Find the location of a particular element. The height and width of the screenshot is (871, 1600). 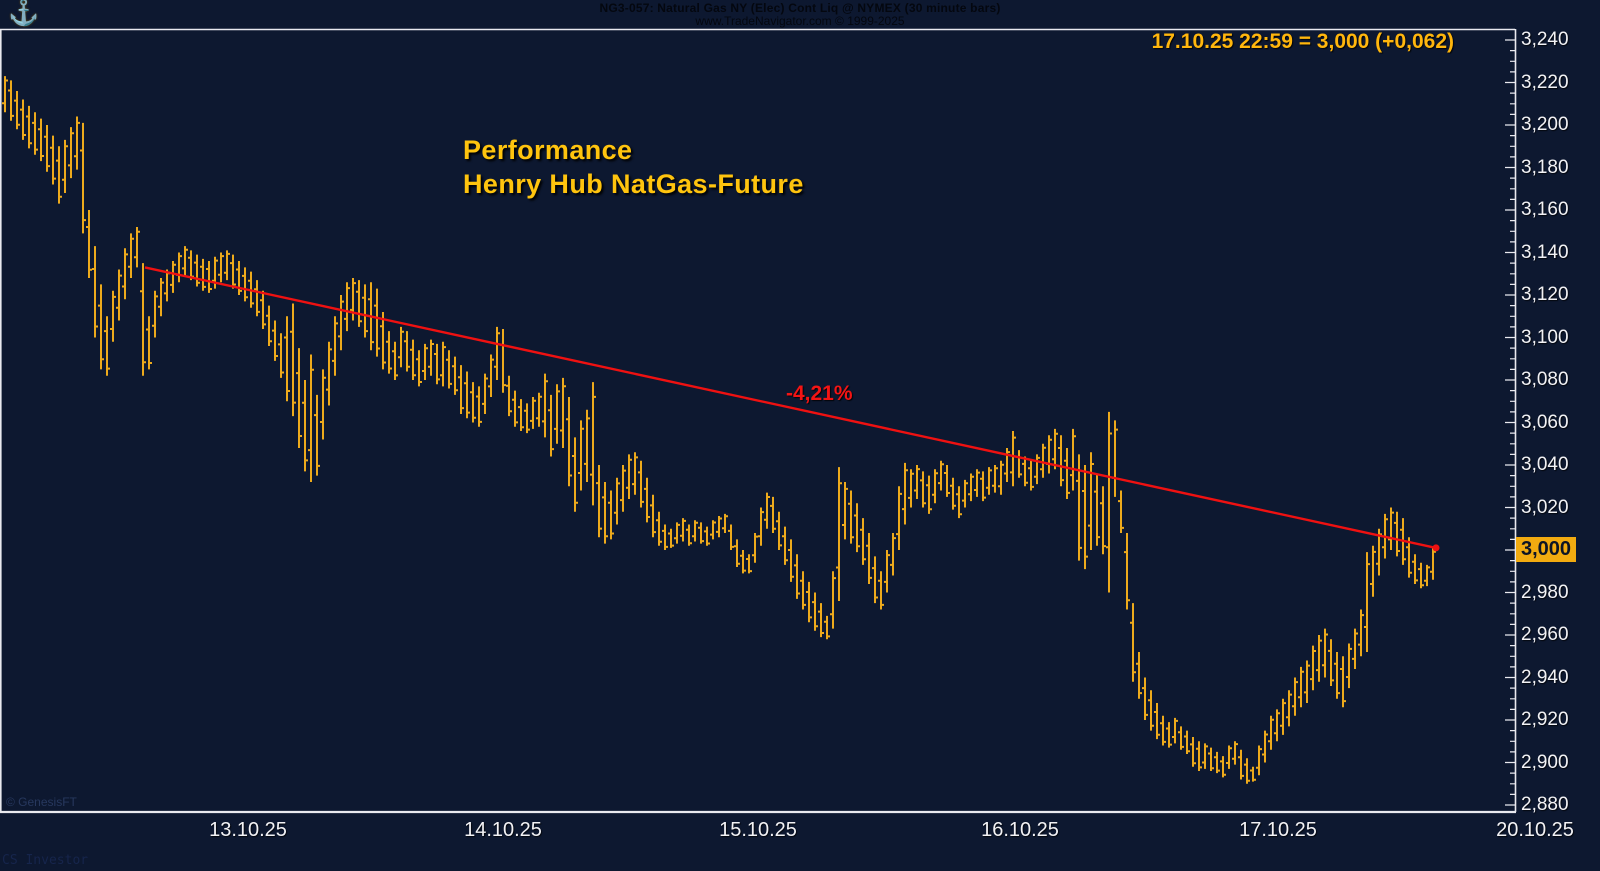

cs-investor-watermark: CS Investor is located at coordinates (45, 860).